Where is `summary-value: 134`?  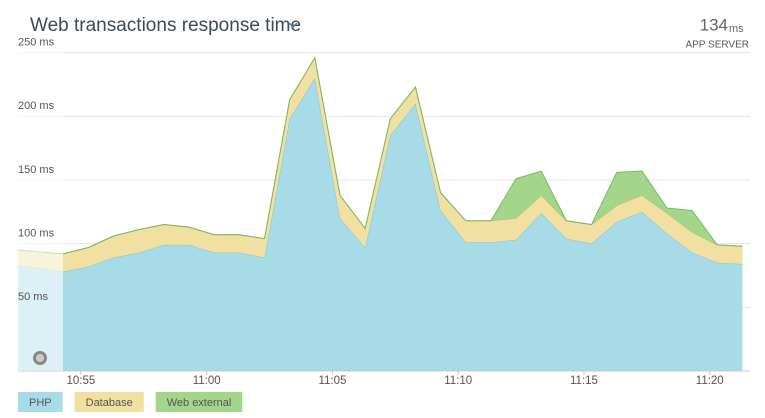
summary-value: 134 is located at coordinates (714, 24).